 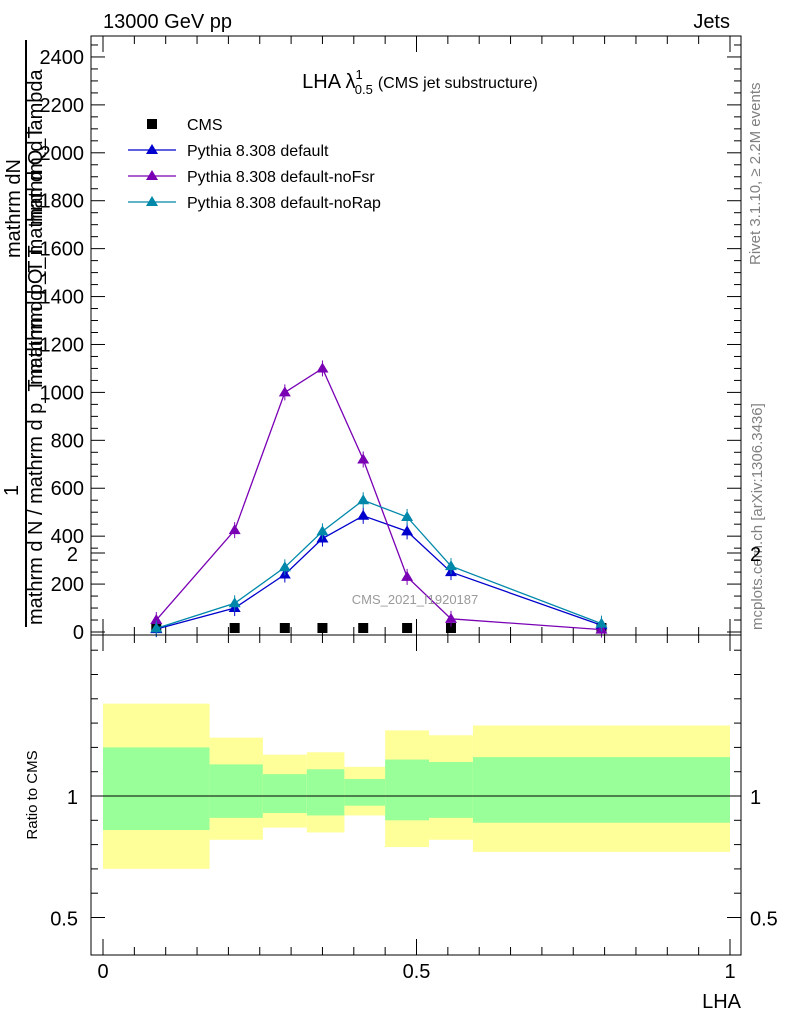 I want to click on y-tick-label: 1000, so click(x=62, y=393).